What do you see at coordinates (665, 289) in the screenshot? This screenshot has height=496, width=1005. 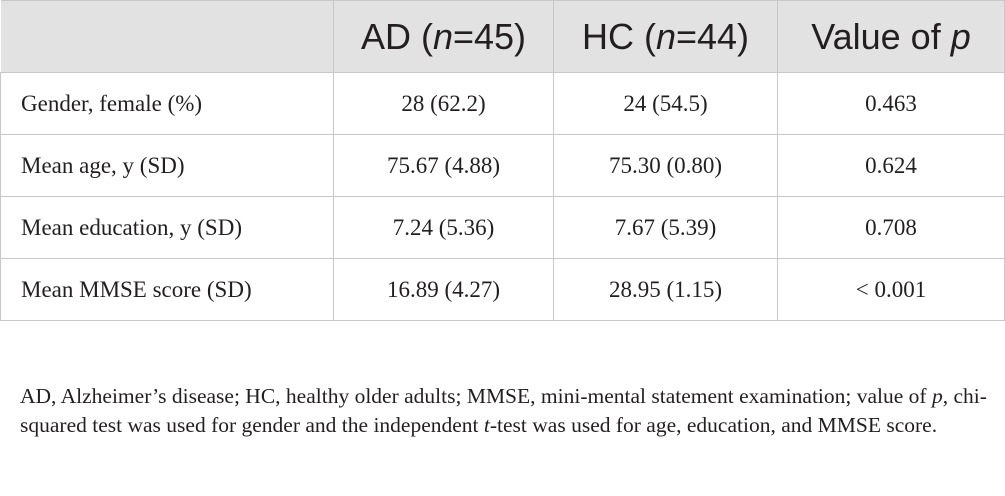 I see `hc-value: 28.95 (1.15)` at bounding box center [665, 289].